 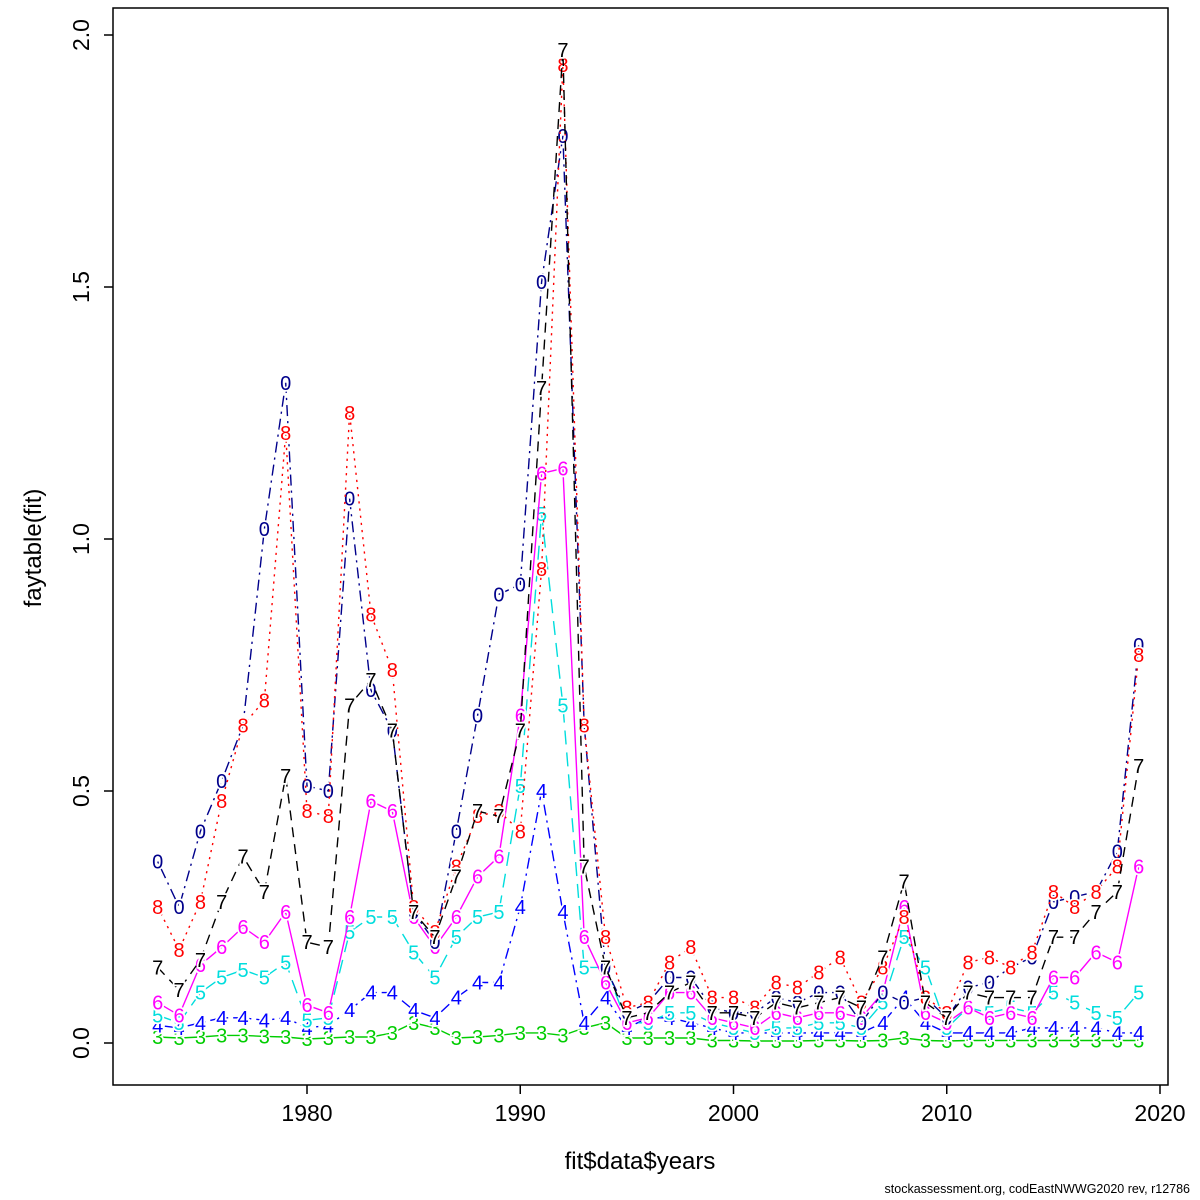 I want to click on x-axis-tick-label: 1990, so click(x=520, y=1113).